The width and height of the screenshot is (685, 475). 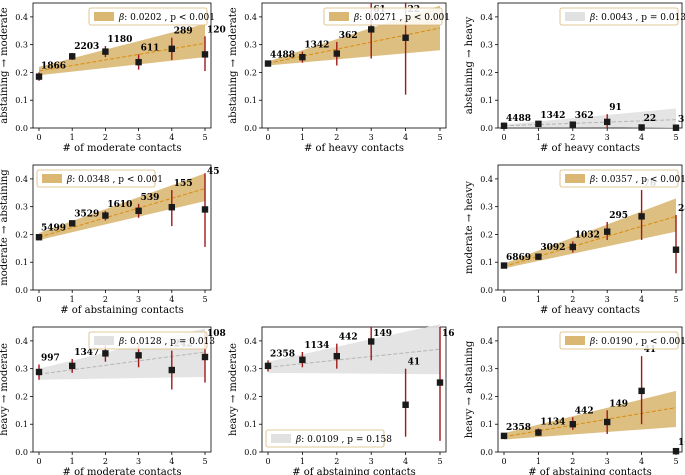 I want to click on count-label: 1032, so click(x=587, y=235).